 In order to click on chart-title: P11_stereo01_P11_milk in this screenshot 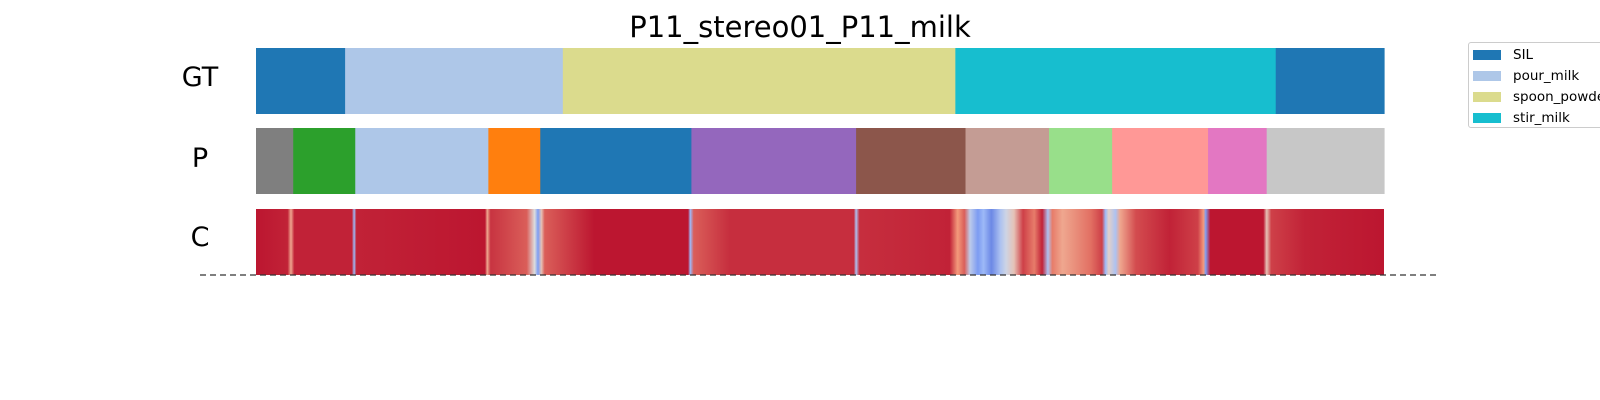, I will do `click(800, 27)`.